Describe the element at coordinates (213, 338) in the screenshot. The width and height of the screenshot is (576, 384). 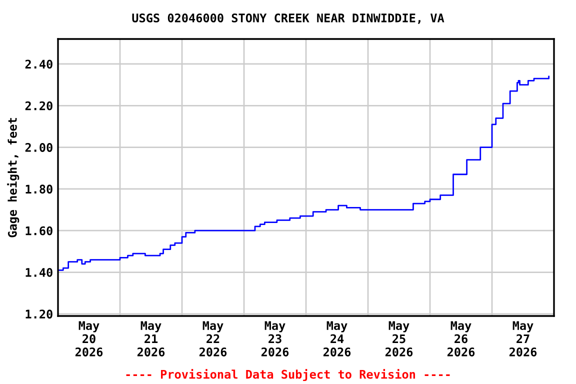
I see `x-tick-label: May 22 2026` at that location.